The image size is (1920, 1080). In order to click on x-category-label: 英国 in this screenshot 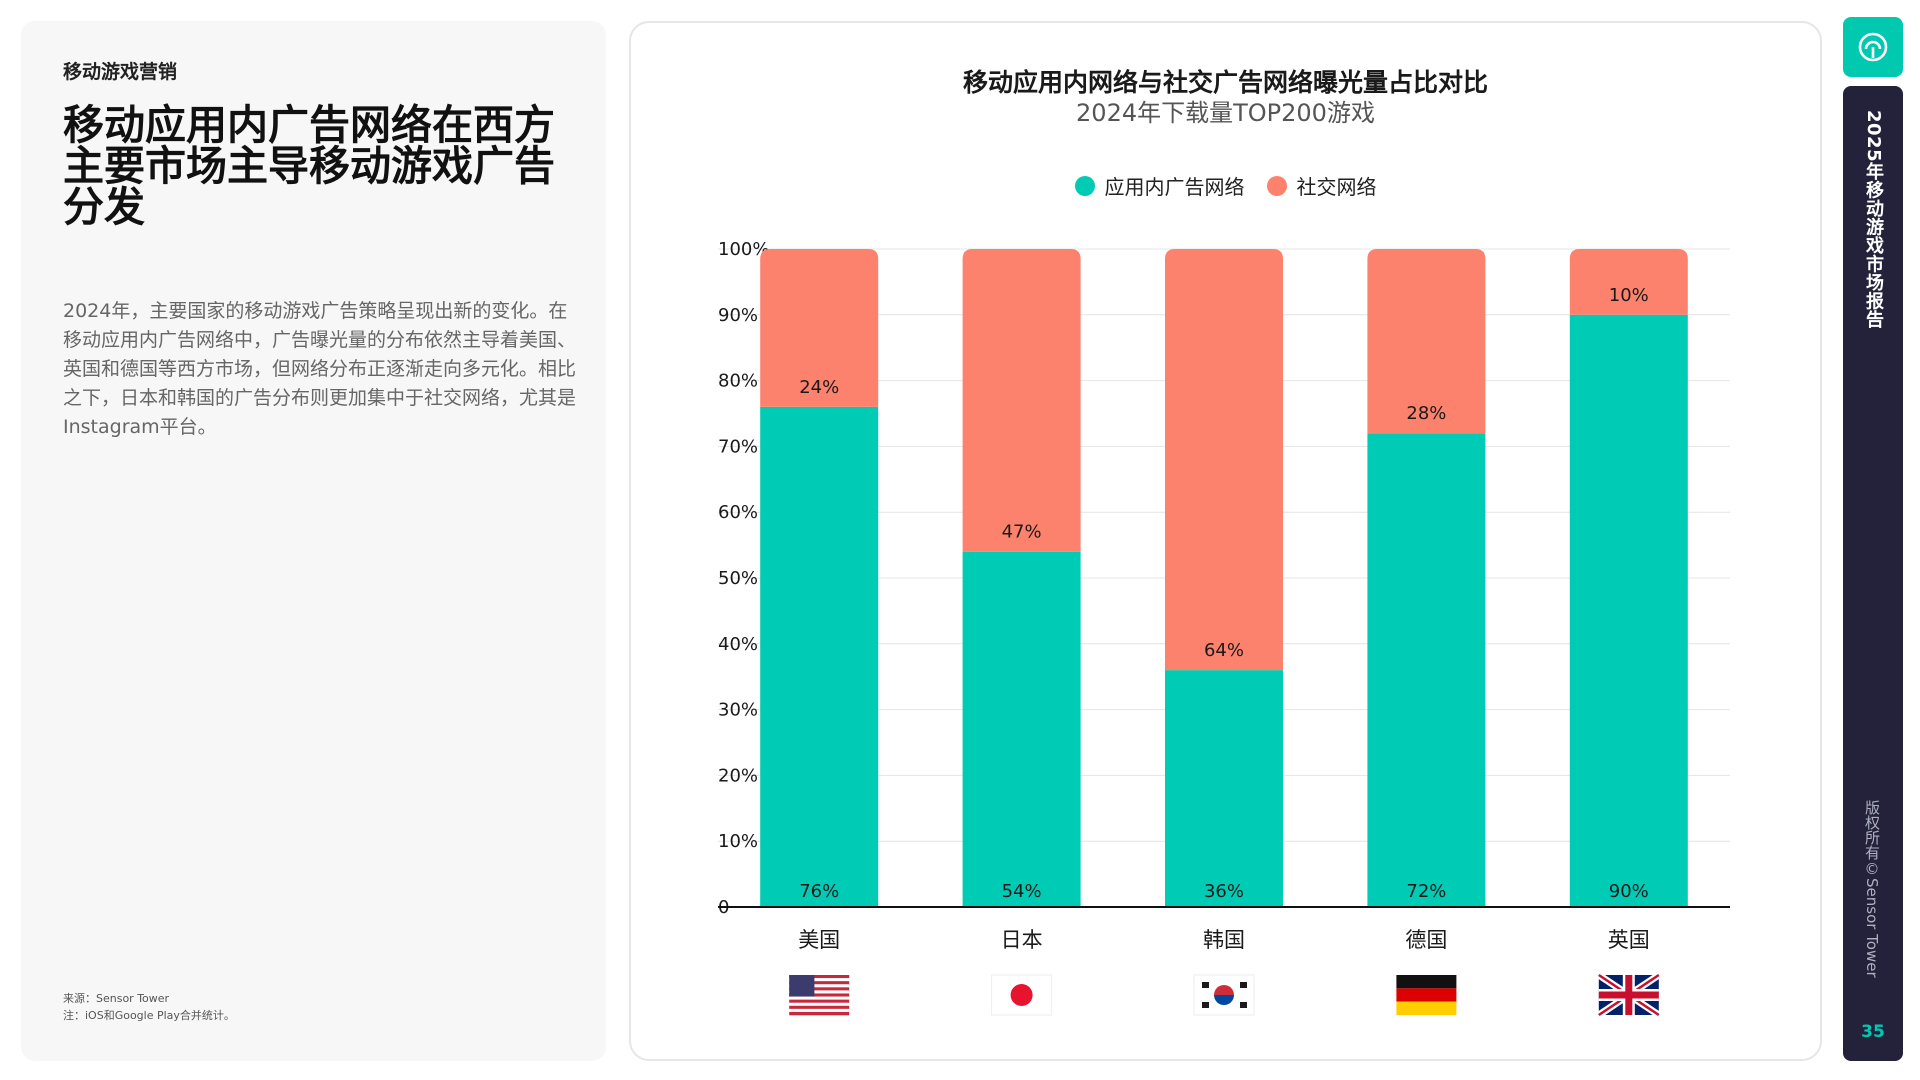, I will do `click(1629, 940)`.